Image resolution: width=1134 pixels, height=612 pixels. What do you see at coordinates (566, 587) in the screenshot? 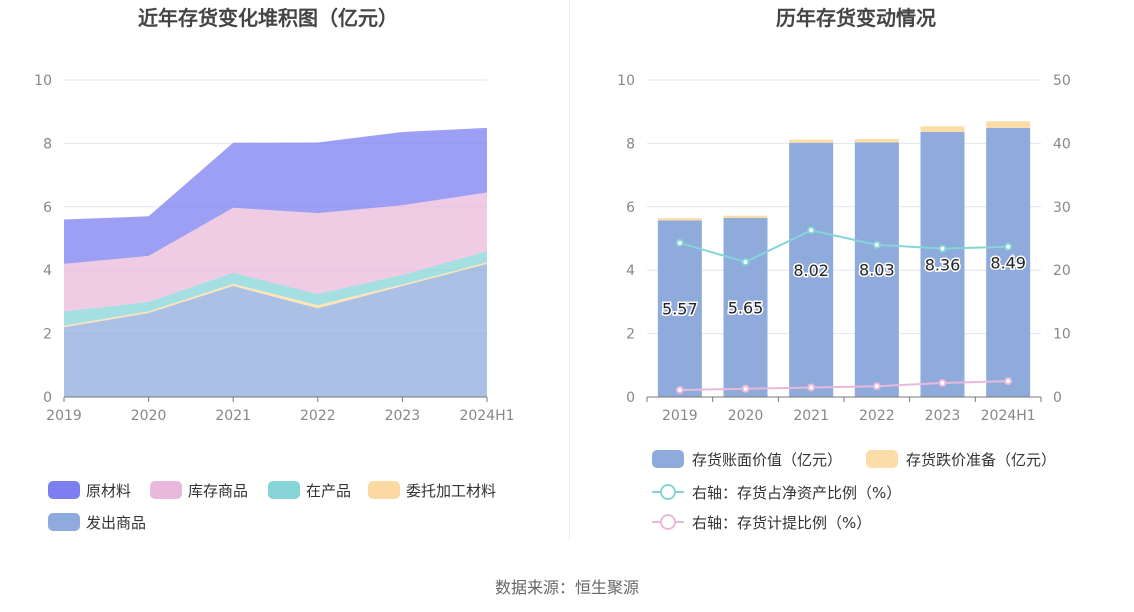
I see `data-source: 数据来源：恒生聚源` at bounding box center [566, 587].